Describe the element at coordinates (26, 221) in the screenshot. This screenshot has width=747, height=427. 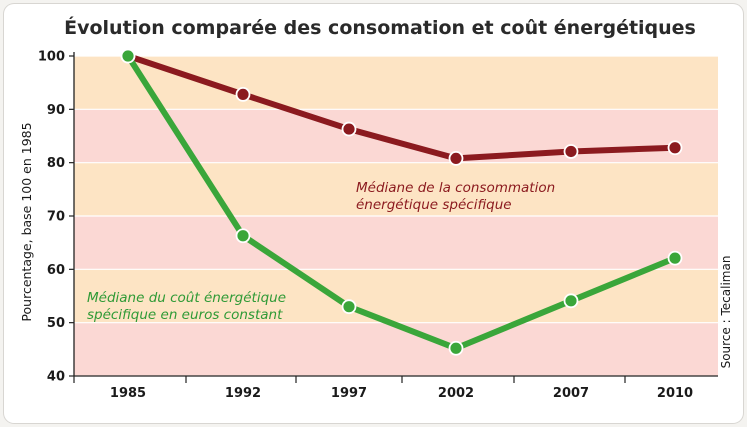
I see `y-axis-label: Pourcentage, base 100 en 1985` at that location.